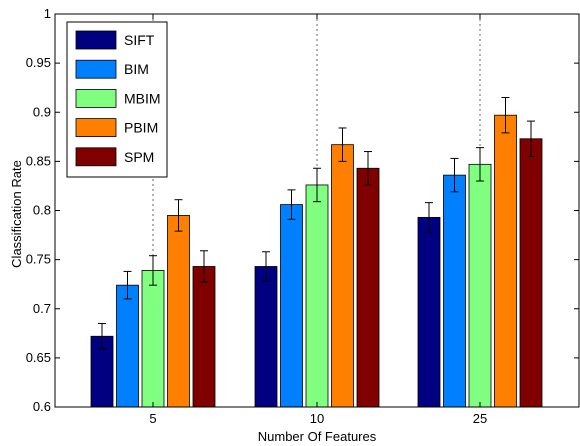  What do you see at coordinates (142, 98) in the screenshot?
I see `legend-label-mbim: MBIM` at bounding box center [142, 98].